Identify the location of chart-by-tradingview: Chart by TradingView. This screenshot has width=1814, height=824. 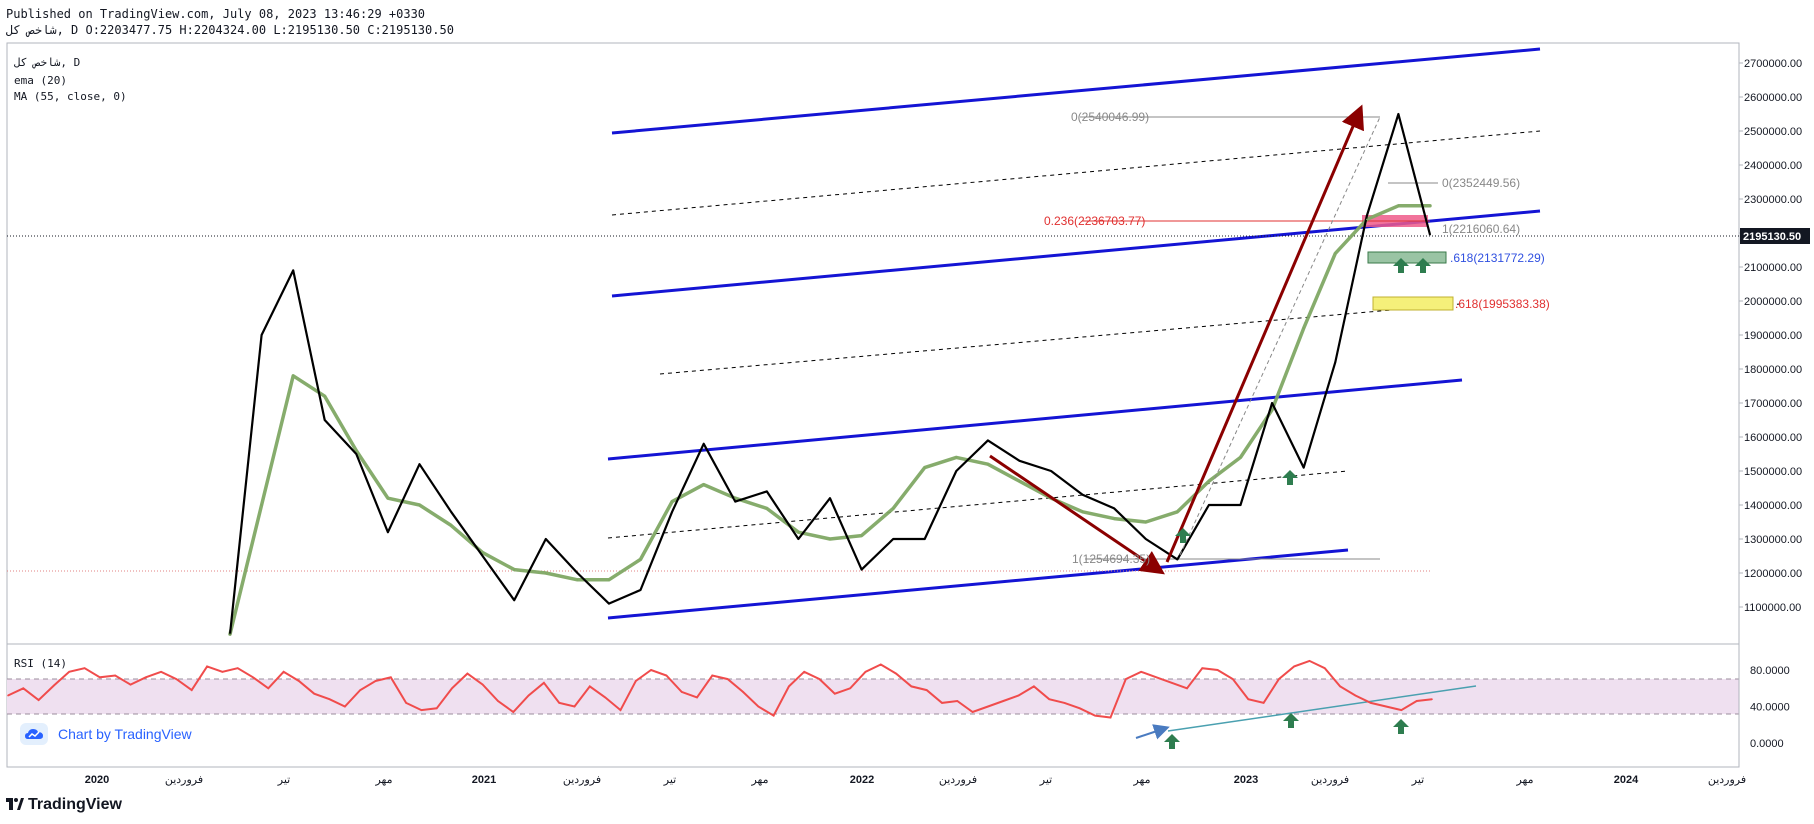
(106, 734).